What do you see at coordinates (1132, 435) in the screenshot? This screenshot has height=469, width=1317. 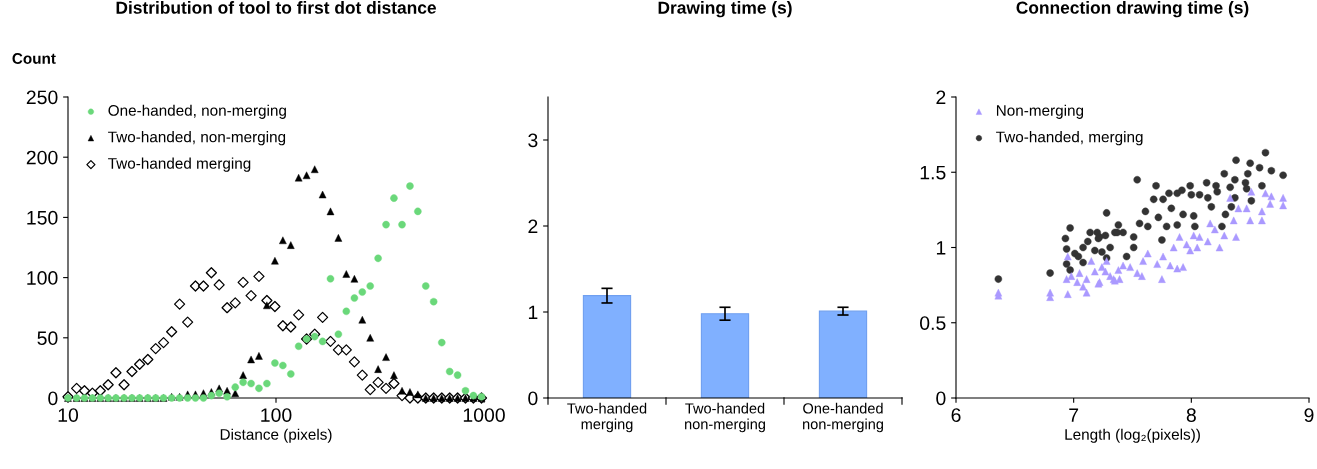 I see `x-axis-title: Length (log₂(pixels))` at bounding box center [1132, 435].